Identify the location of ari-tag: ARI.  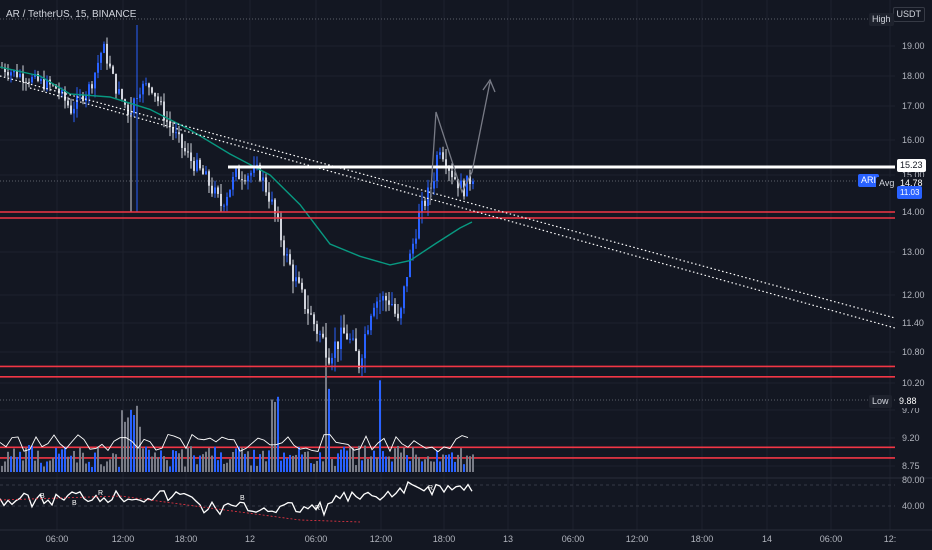
(869, 180).